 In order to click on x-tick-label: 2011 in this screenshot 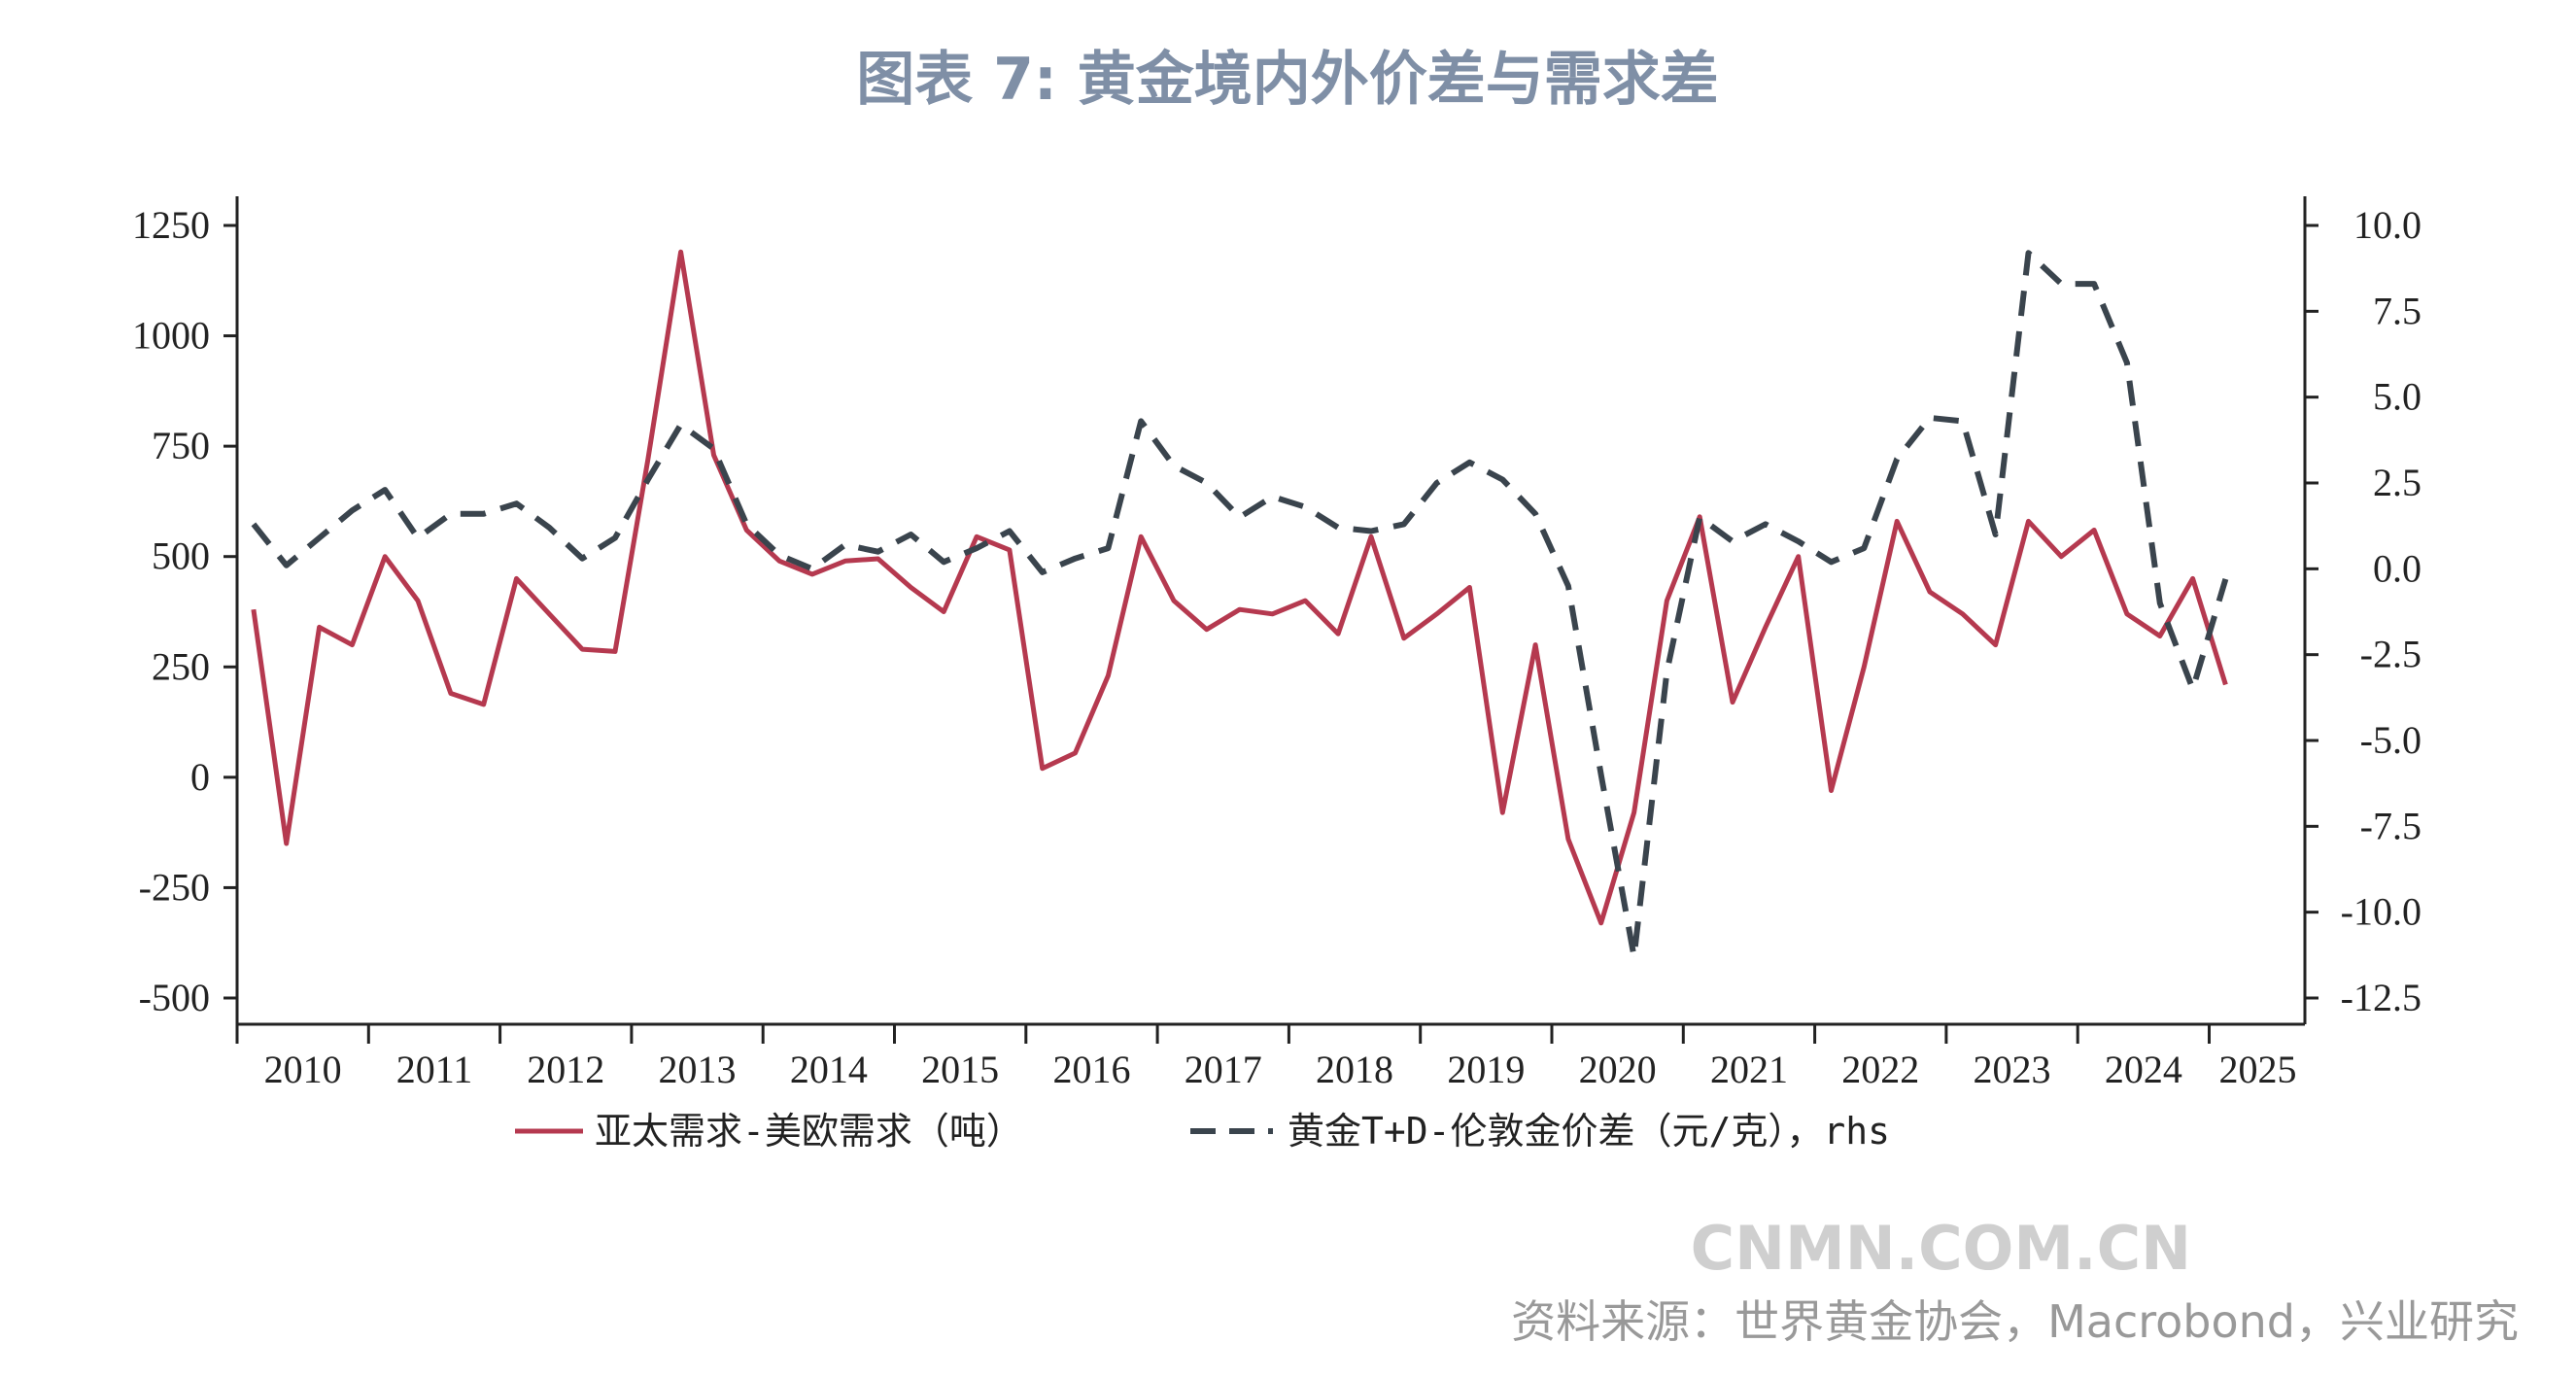, I will do `click(434, 1069)`.